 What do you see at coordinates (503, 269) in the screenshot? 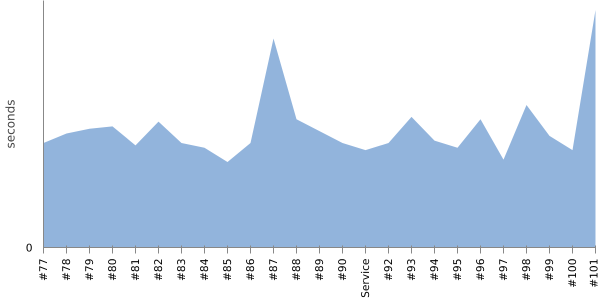
I see `x-tick-label: #97` at bounding box center [503, 269].